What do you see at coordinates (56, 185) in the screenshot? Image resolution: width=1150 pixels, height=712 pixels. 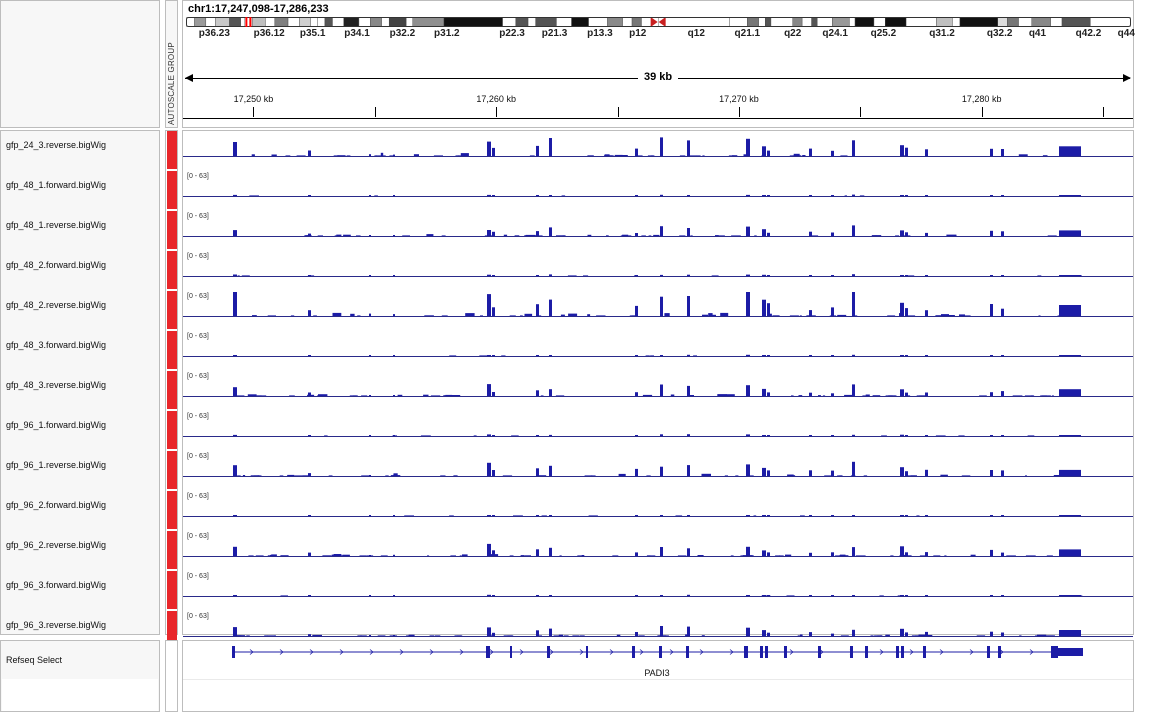 I see `track-name: gfp_48_1.forward.bigWig` at bounding box center [56, 185].